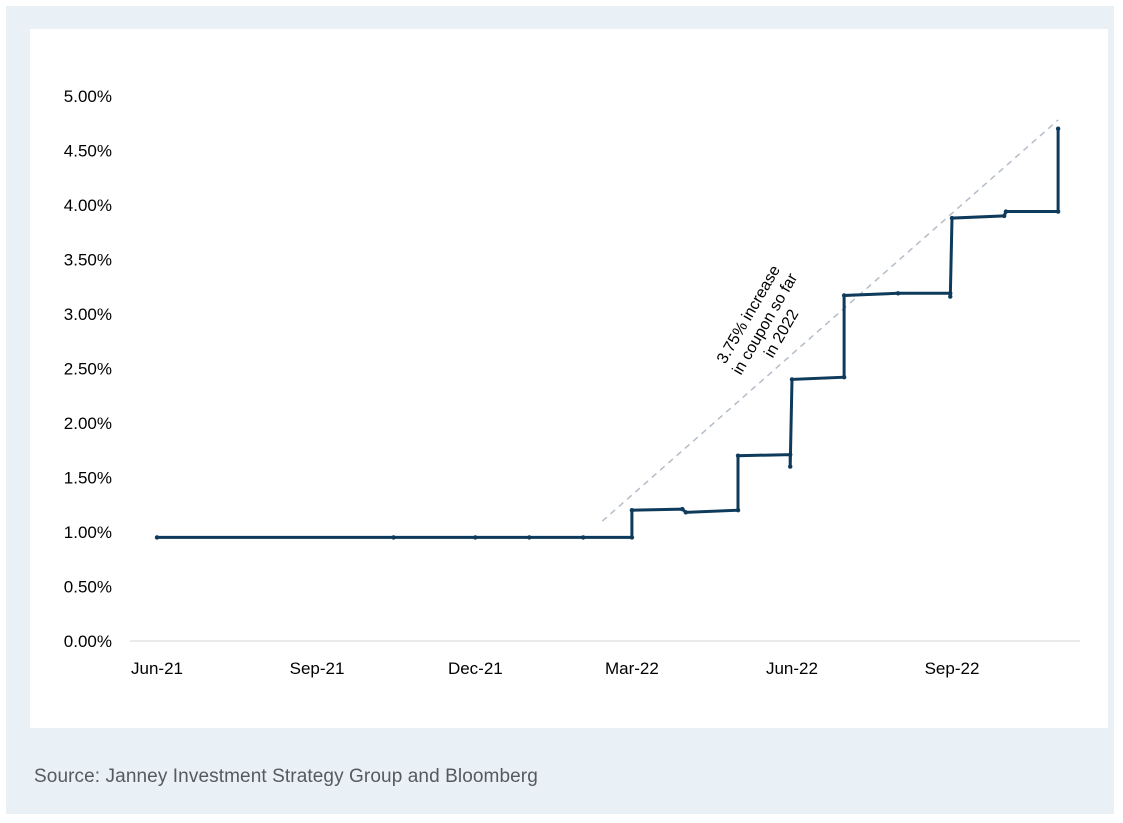 The image size is (1123, 823). I want to click on y-tick-label: 3.50%, so click(88, 260).